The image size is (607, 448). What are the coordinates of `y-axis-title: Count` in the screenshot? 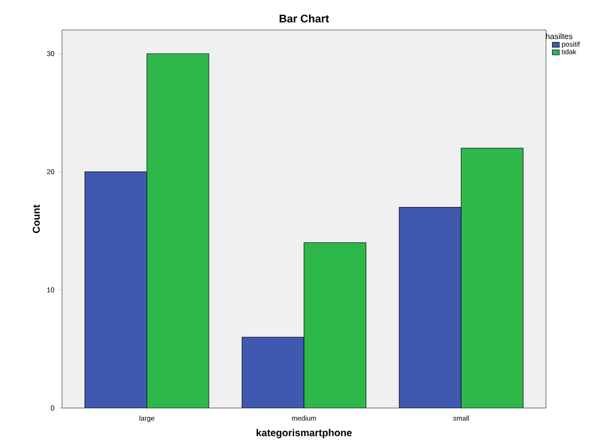 It's located at (36, 219).